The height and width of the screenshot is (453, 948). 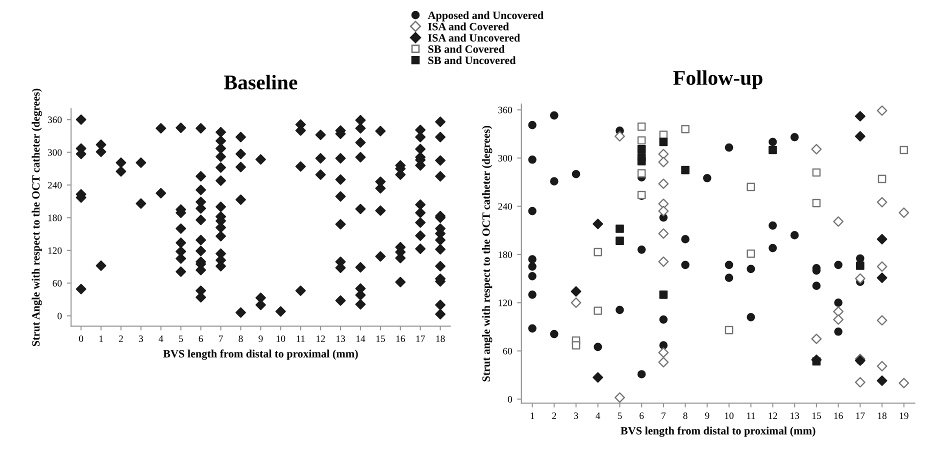 I want to click on legend-label: ISA and Uncovered, so click(x=474, y=38).